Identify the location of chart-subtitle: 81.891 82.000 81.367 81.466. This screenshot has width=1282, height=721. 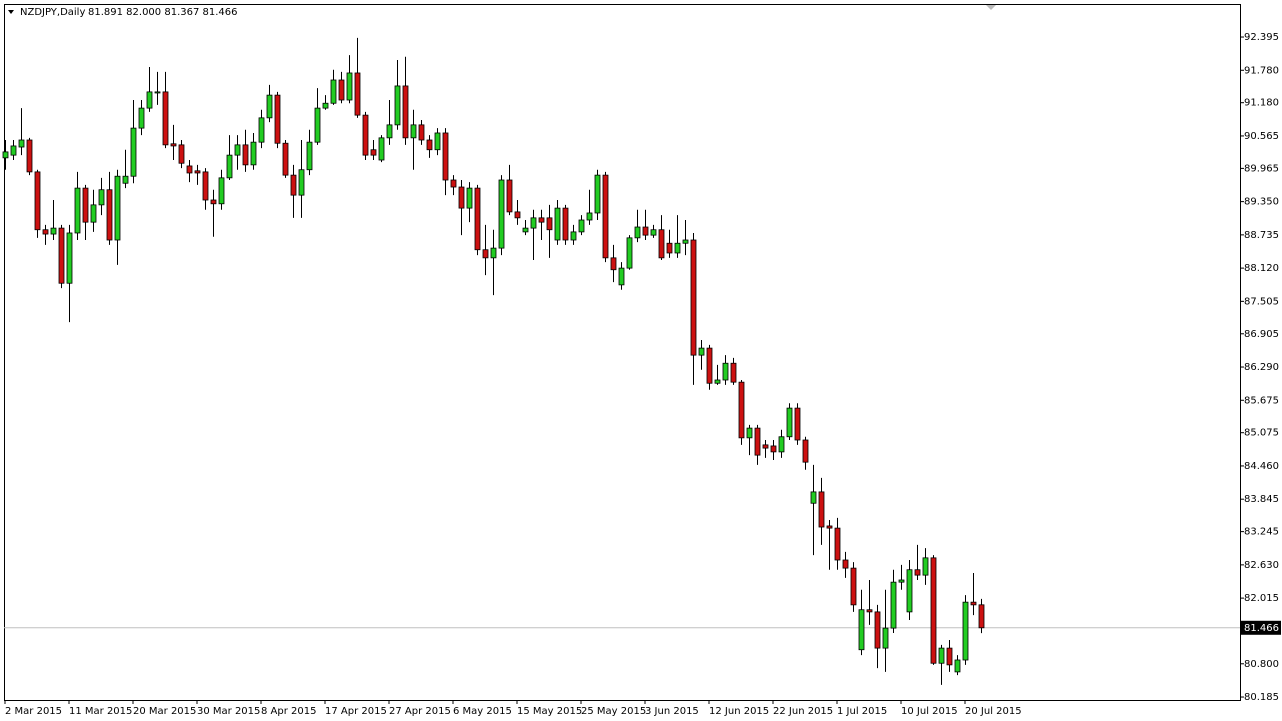
(163, 12).